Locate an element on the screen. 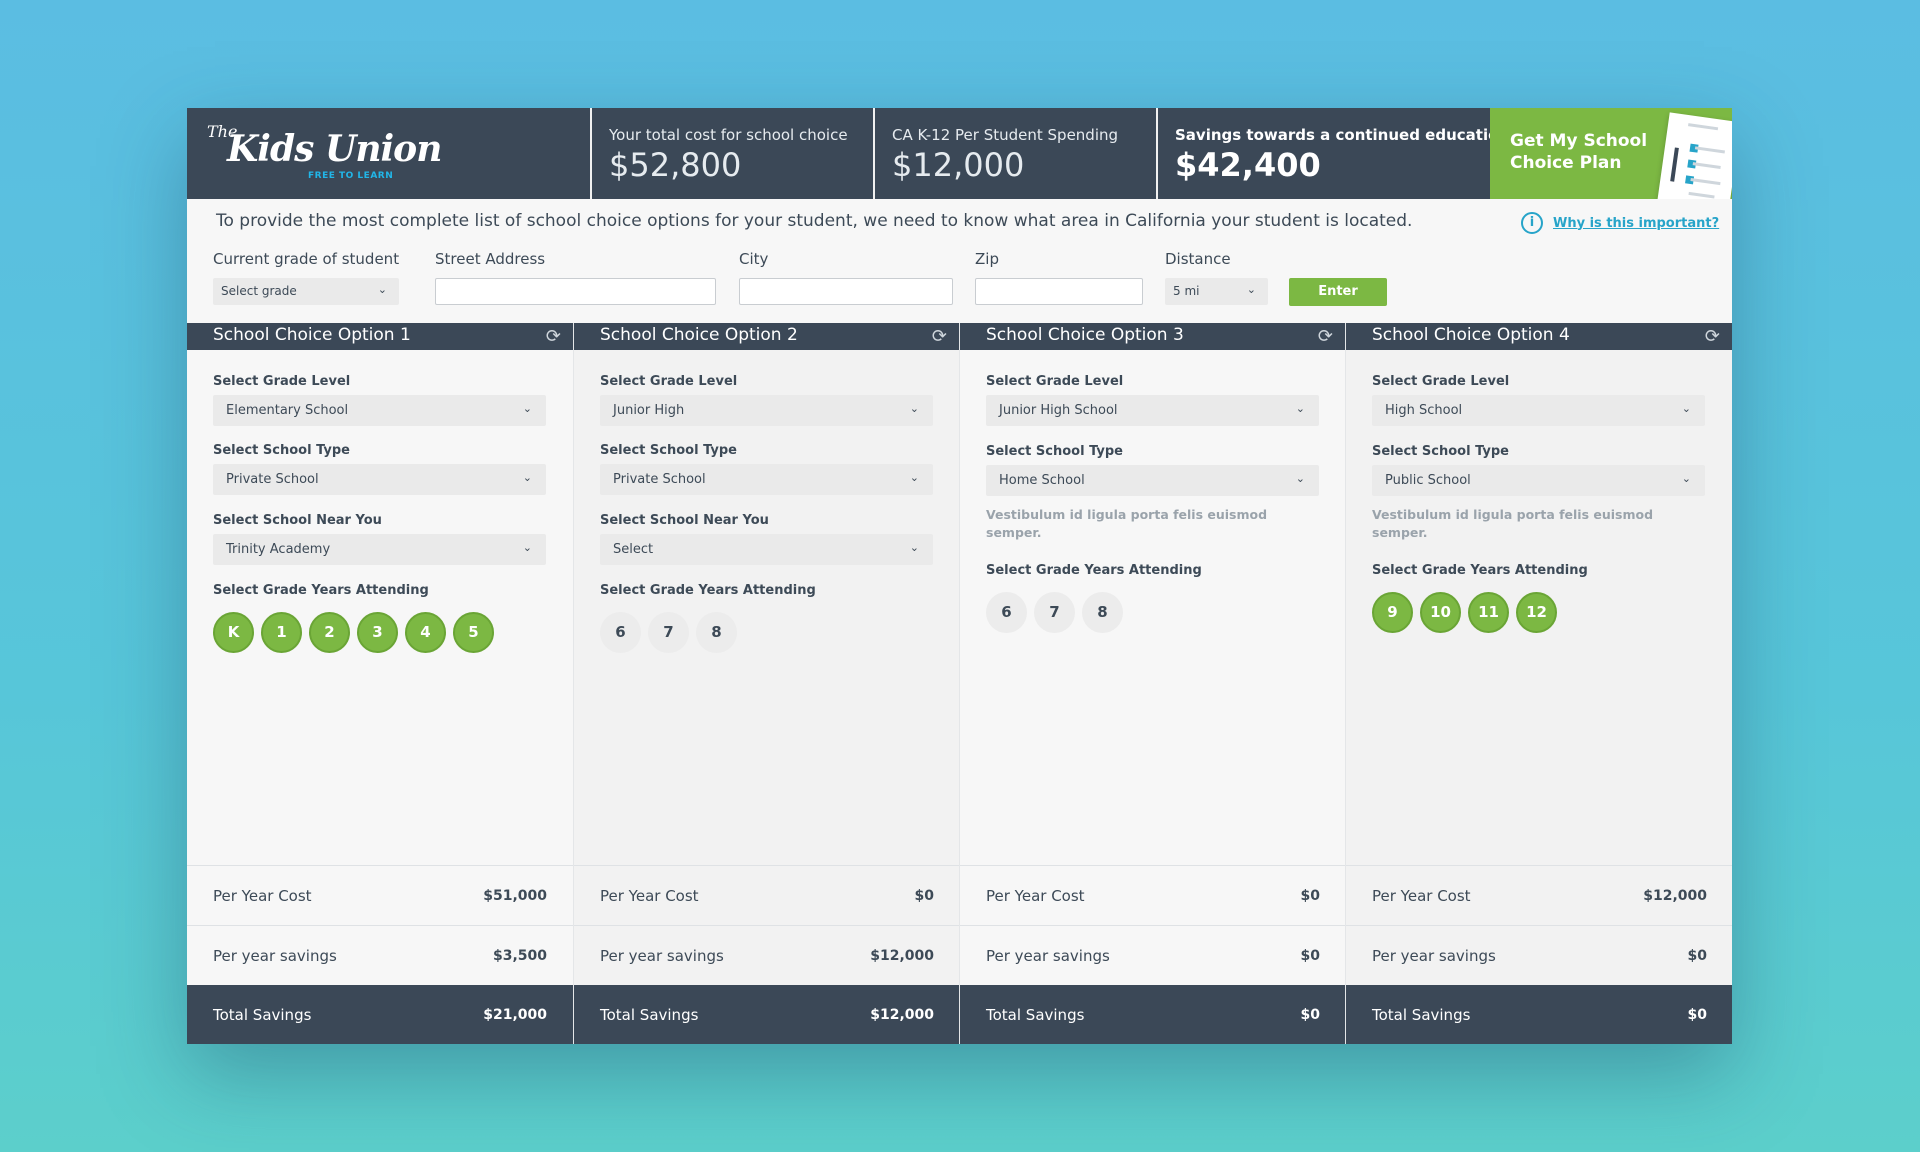 The image size is (1920, 1152). grade-select: Select grade ⌄ is located at coordinates (306, 291).